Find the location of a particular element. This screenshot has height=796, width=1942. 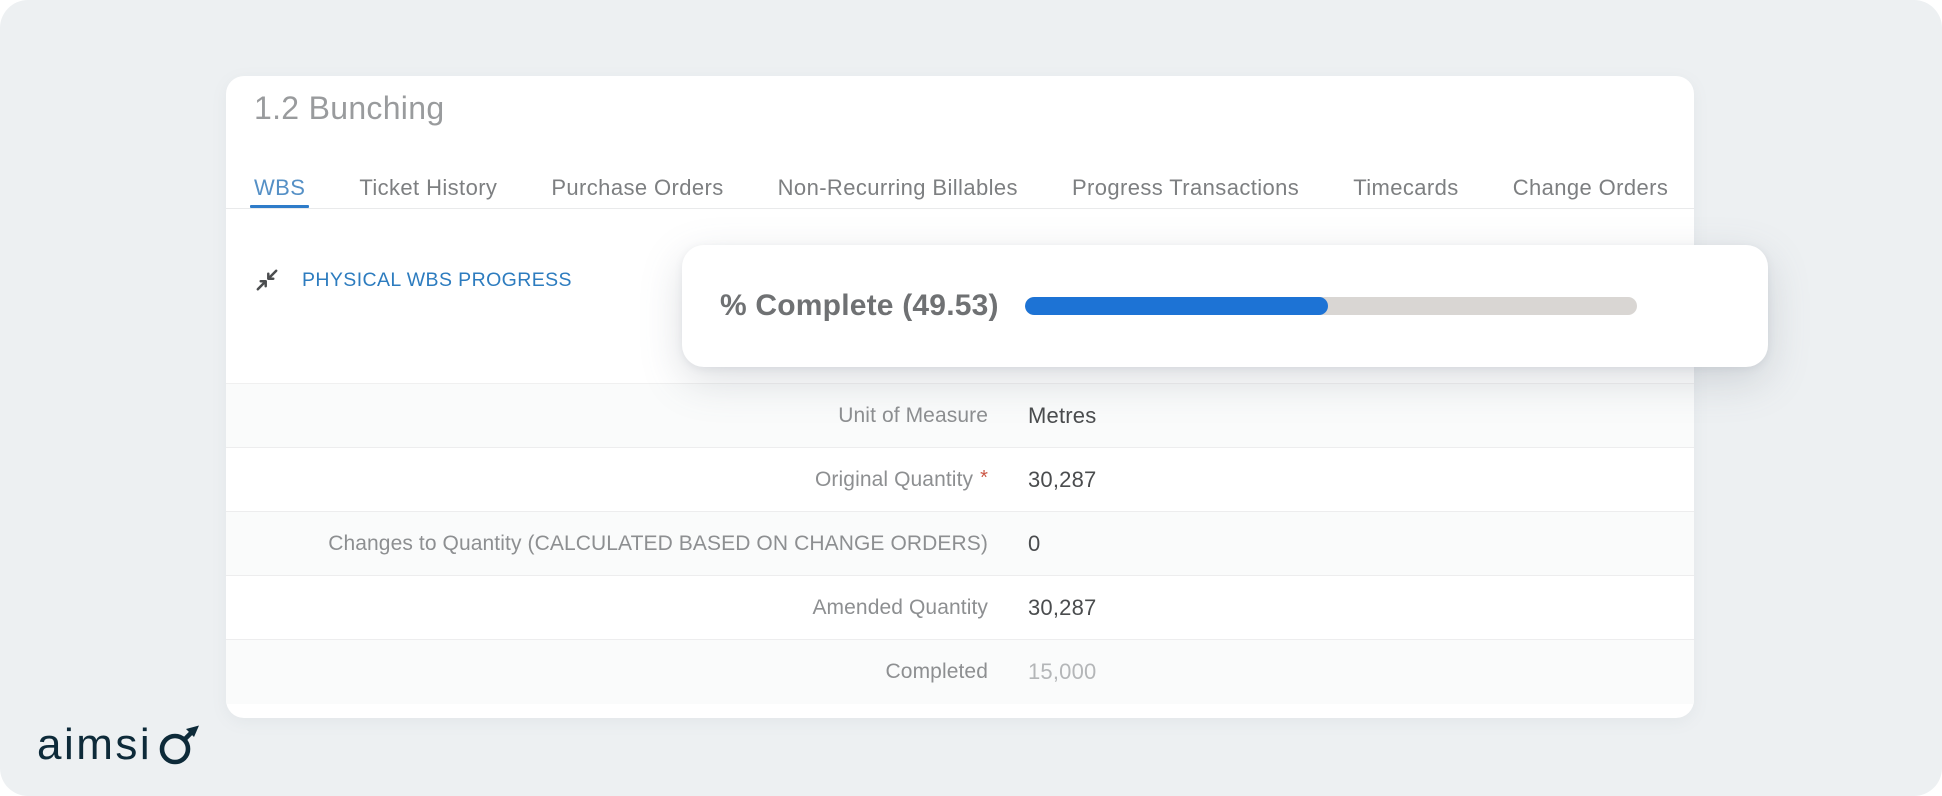

percent-complete-card: % Complete (49.53) is located at coordinates (1225, 306).